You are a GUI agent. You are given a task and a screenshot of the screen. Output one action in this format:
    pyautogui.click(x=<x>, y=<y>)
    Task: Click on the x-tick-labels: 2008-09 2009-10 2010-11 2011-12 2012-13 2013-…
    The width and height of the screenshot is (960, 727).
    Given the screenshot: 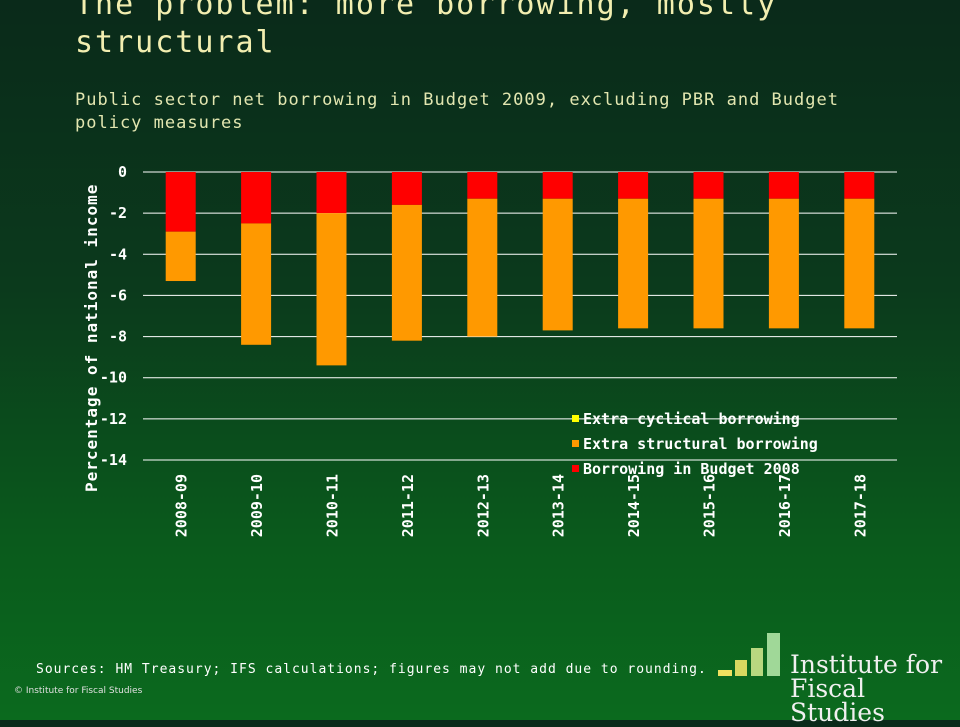 What is the action you would take?
    pyautogui.click(x=521, y=505)
    